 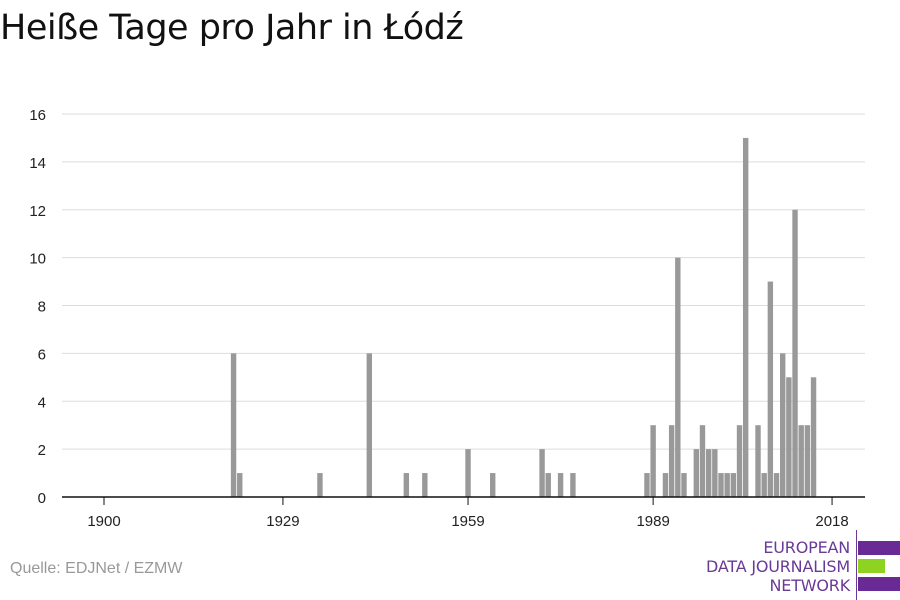 What do you see at coordinates (42, 354) in the screenshot?
I see `y-tick-label: 6` at bounding box center [42, 354].